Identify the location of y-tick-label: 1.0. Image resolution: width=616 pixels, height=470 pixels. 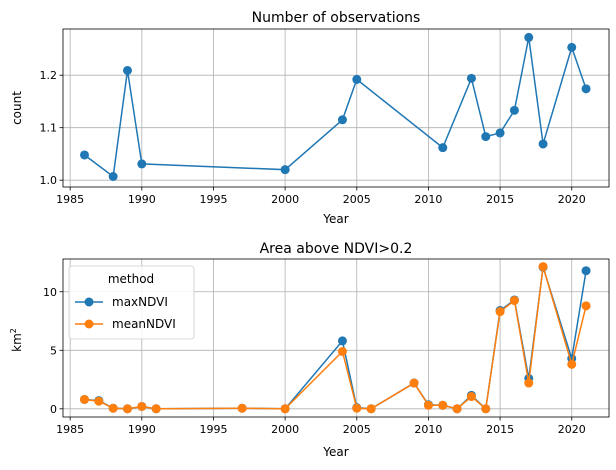
(49, 180).